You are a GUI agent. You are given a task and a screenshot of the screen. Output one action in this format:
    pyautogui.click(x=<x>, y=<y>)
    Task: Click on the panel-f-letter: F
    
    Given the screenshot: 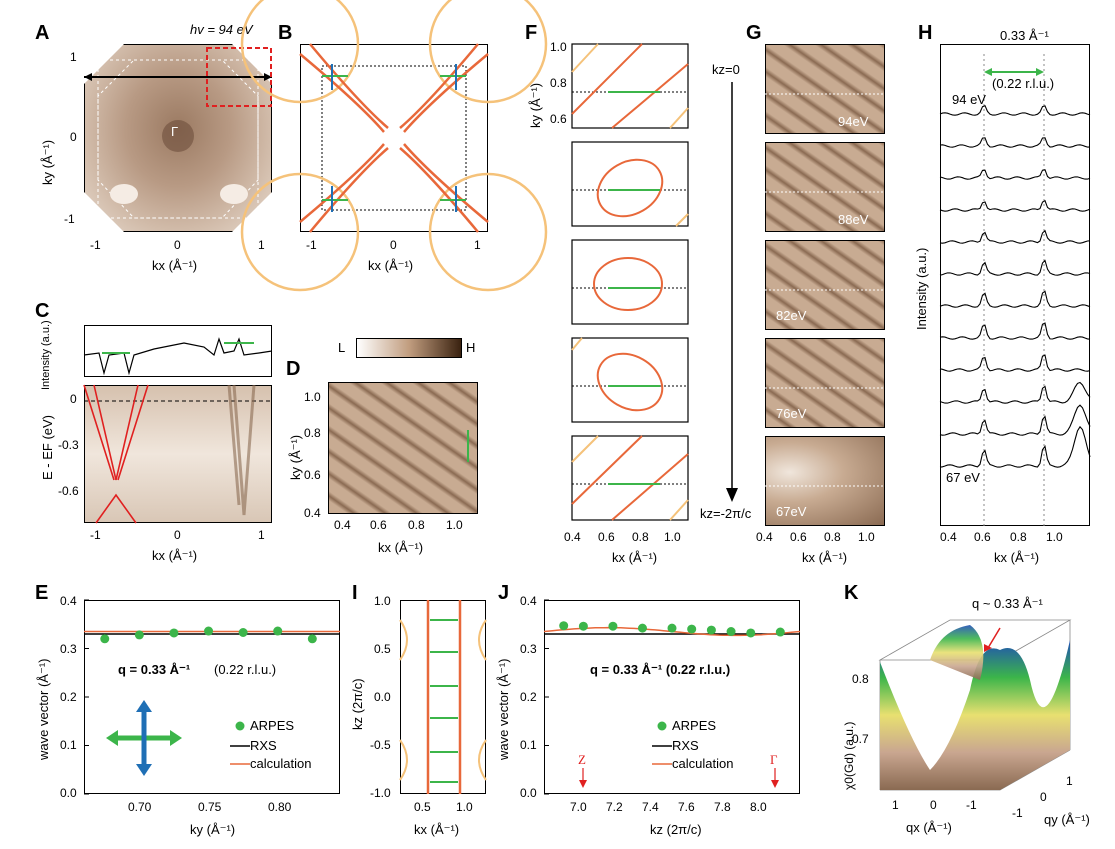 What is the action you would take?
    pyautogui.click(x=531, y=33)
    